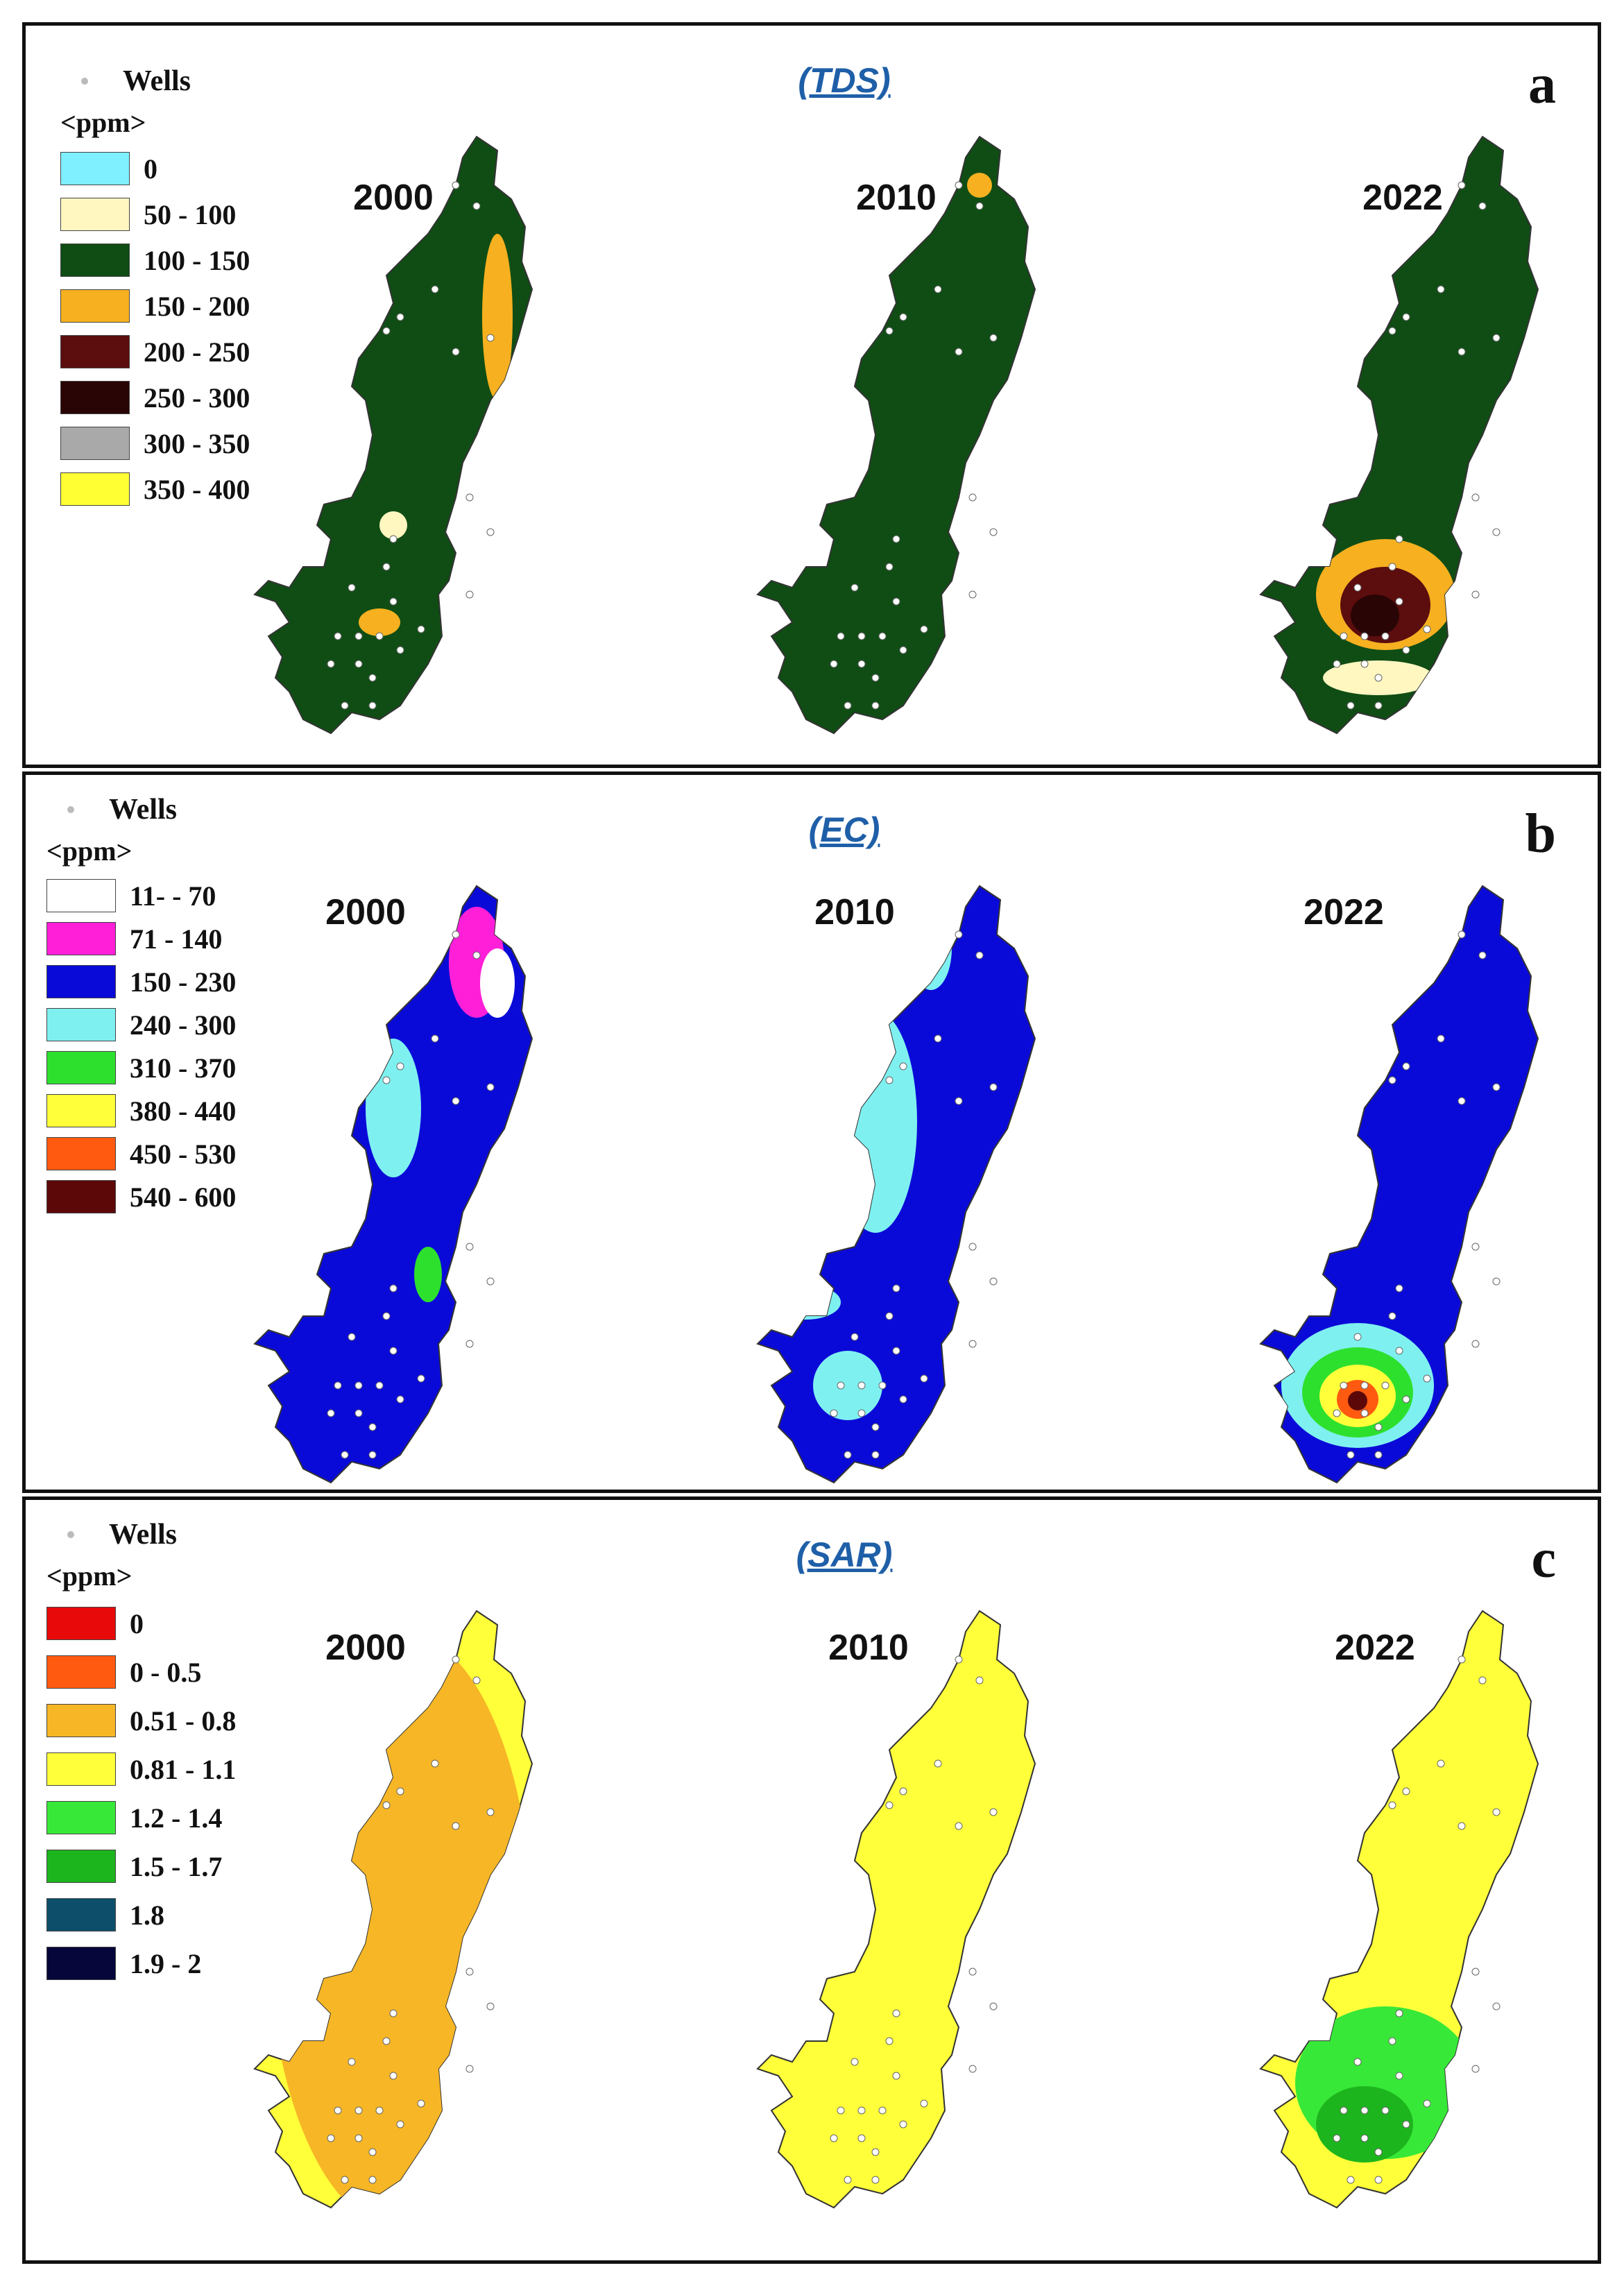 The image size is (1624, 2286). I want to click on parameter-title: (SAR), so click(844, 1555).